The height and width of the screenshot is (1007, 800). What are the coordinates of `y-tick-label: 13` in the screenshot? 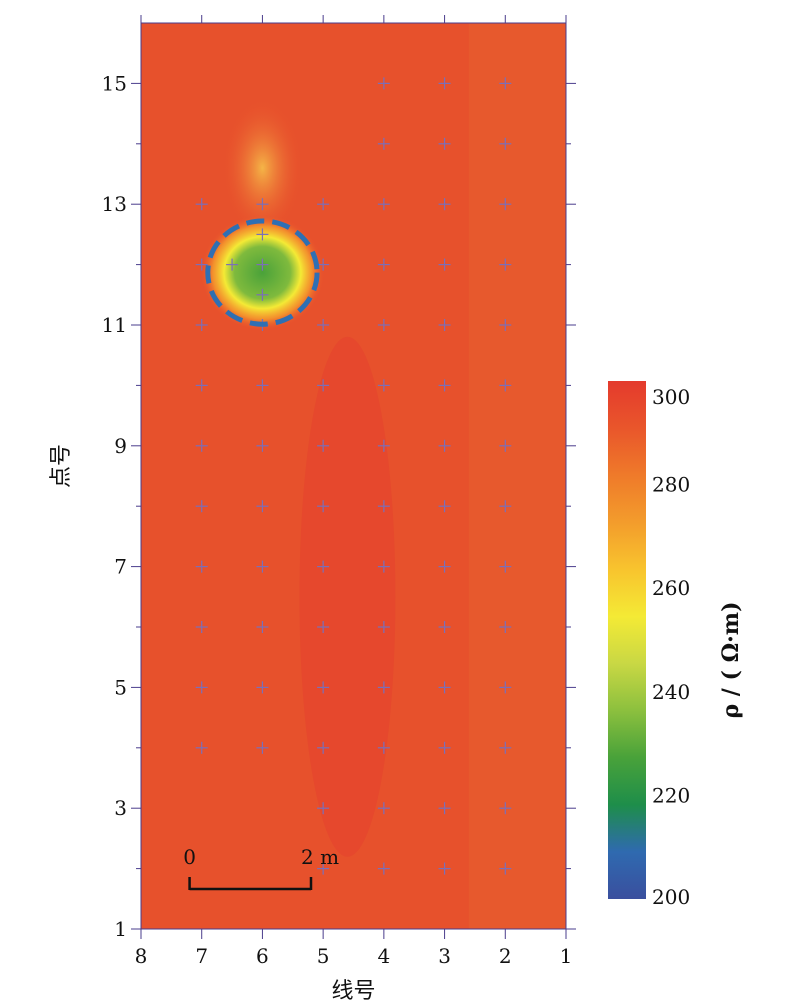 It's located at (114, 204).